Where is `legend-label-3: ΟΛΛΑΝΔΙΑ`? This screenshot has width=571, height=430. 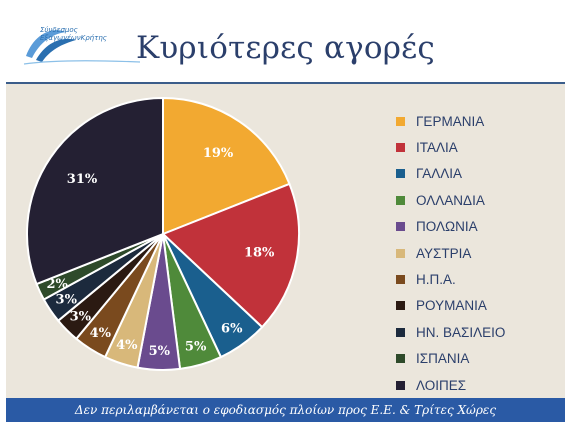
legend-label-3: ΟΛΛΑΝΔΙΑ is located at coordinates (450, 200).